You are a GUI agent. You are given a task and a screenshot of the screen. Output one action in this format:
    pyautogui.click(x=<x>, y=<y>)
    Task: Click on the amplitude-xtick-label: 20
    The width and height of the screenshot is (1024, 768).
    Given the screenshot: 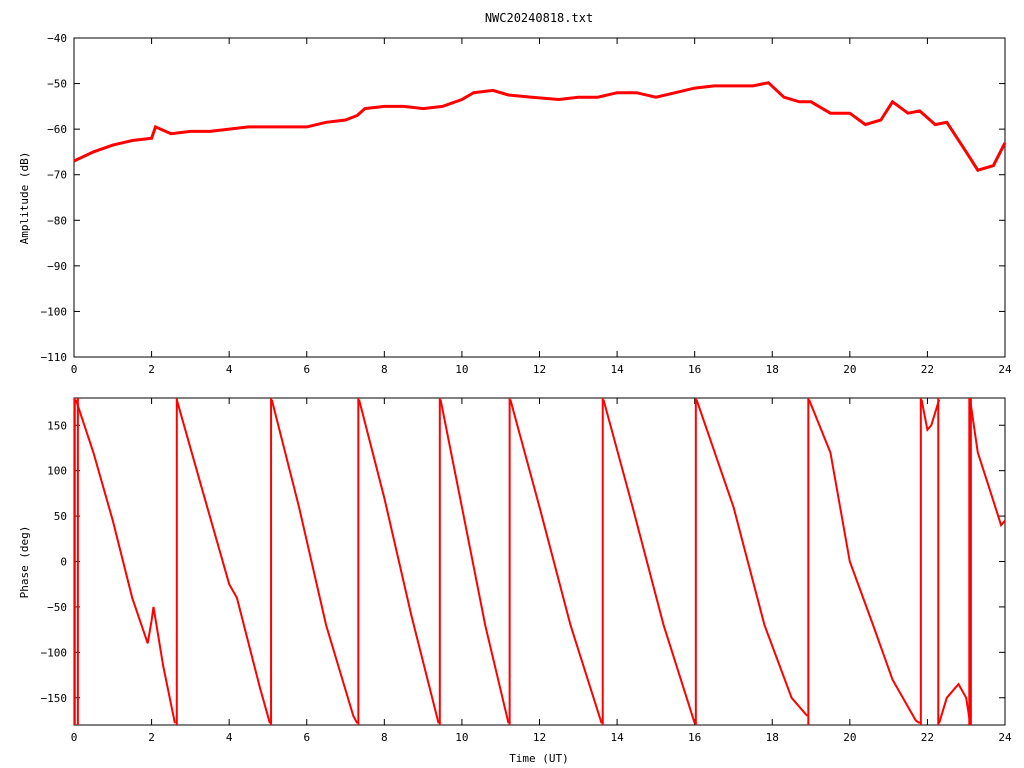 What is the action you would take?
    pyautogui.click(x=849, y=369)
    